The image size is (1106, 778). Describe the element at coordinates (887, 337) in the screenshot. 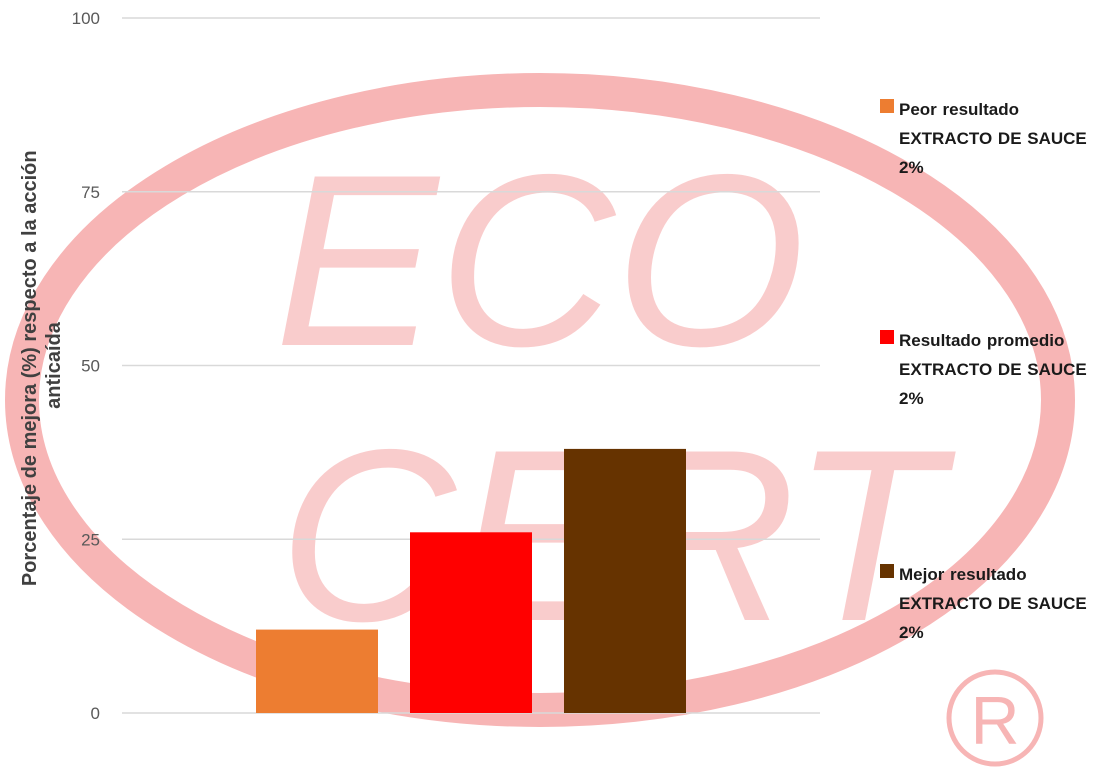

I see `legend-swatch-average` at that location.